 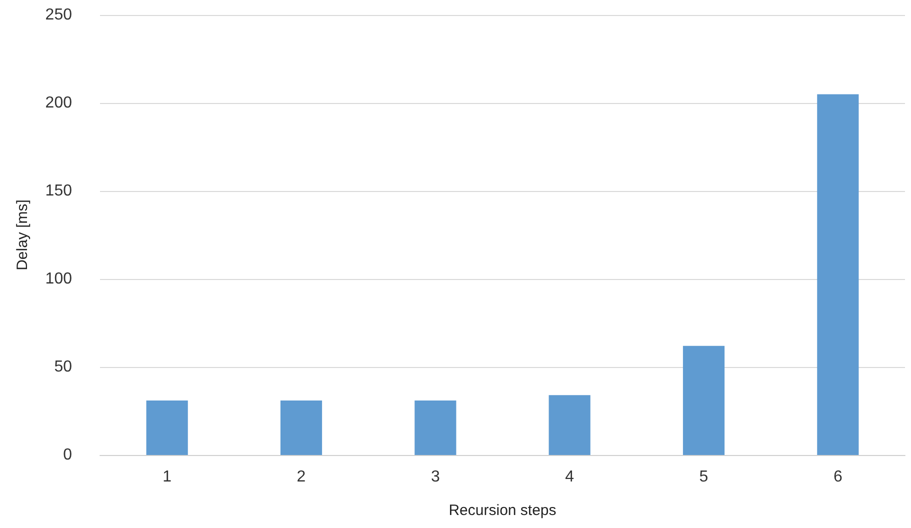 I want to click on x-tick-label: 1, so click(x=167, y=477).